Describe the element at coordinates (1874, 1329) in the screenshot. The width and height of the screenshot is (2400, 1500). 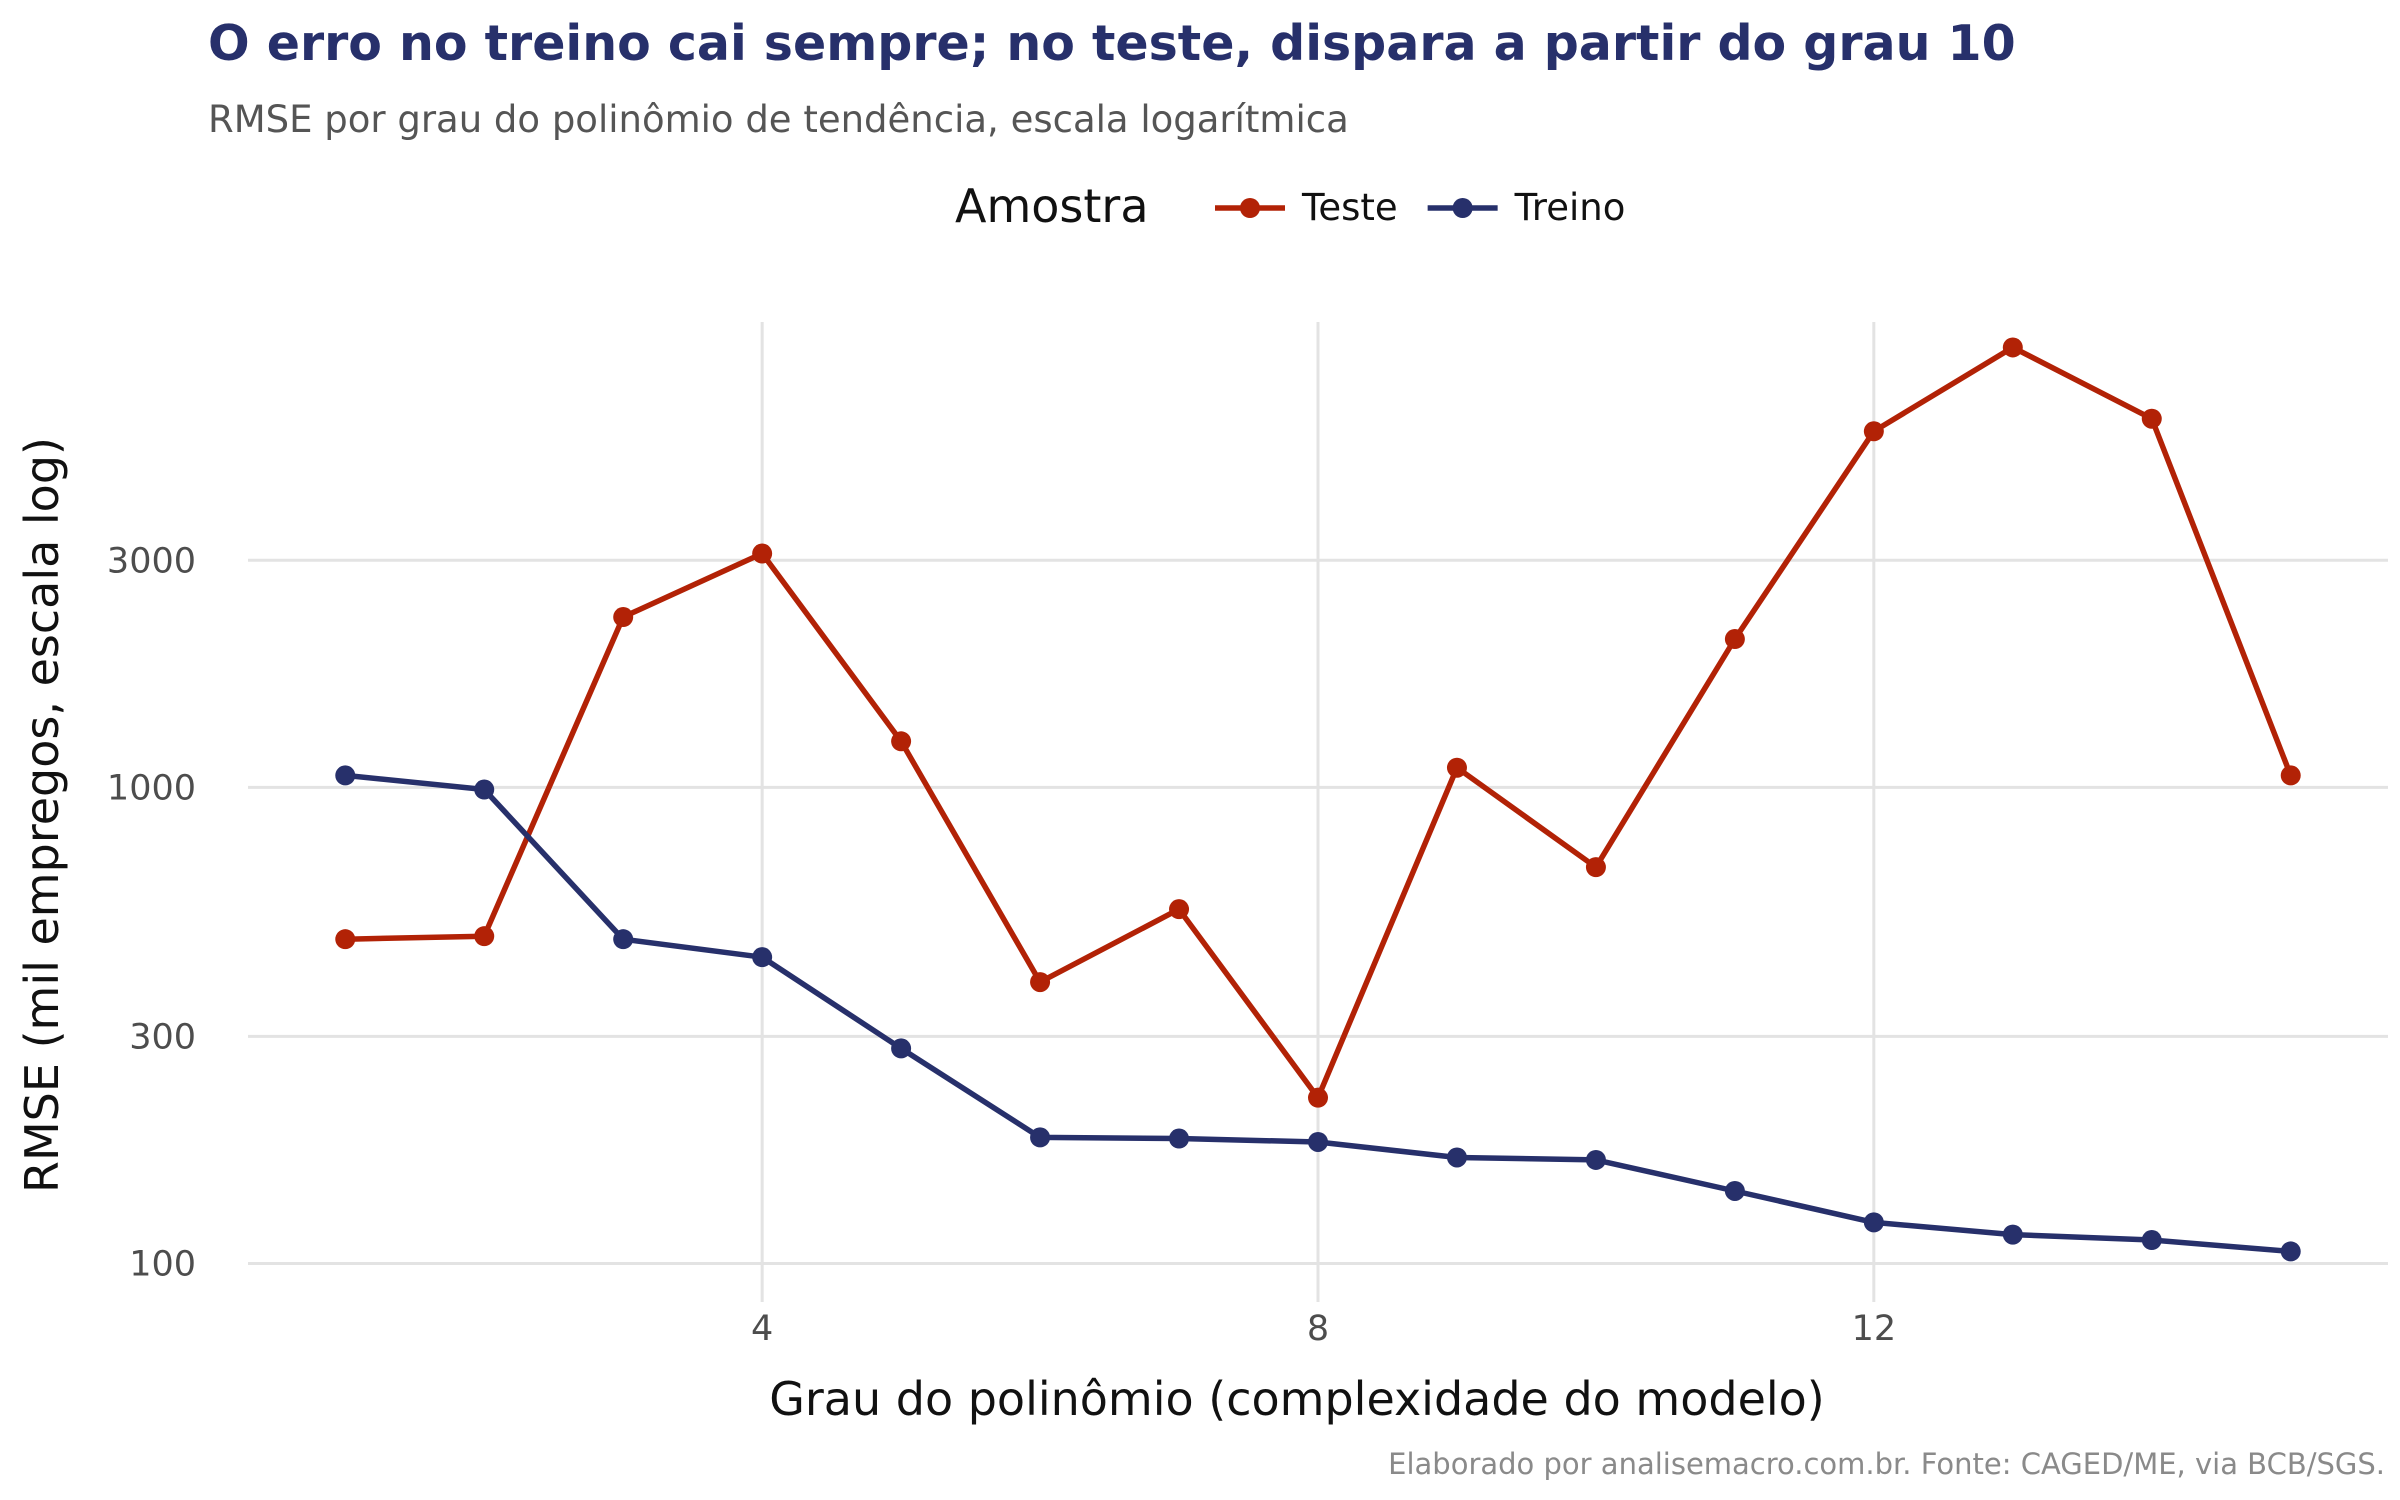
I see `x-tick-label: 12` at that location.